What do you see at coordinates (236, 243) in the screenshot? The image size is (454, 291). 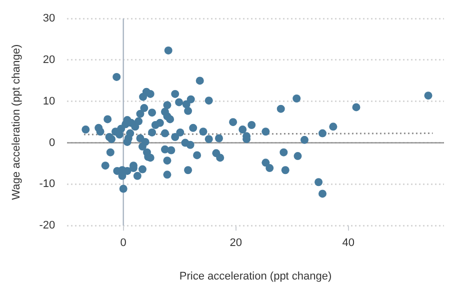 I see `x-tick-label: 20` at bounding box center [236, 243].